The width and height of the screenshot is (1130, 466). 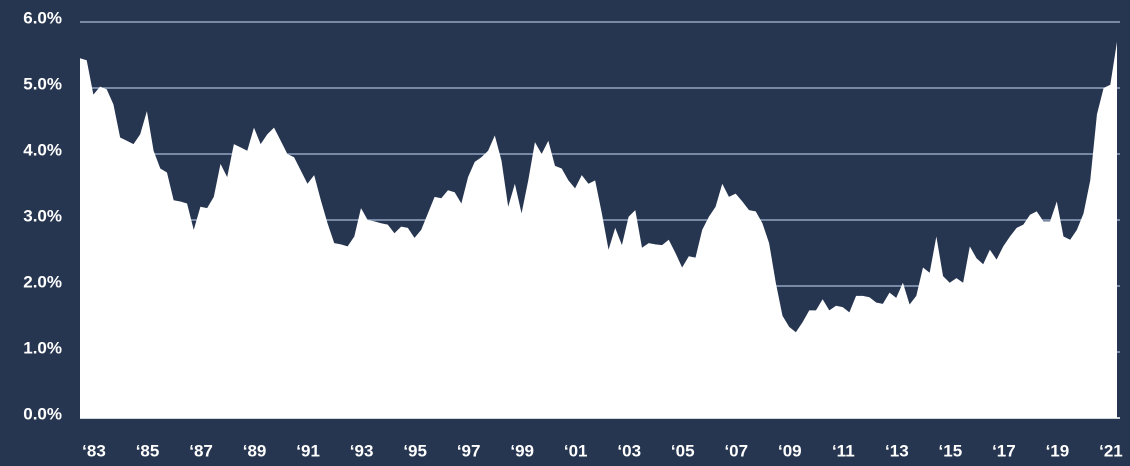 What do you see at coordinates (736, 450) in the screenshot?
I see `x-tick-label: ‘07` at bounding box center [736, 450].